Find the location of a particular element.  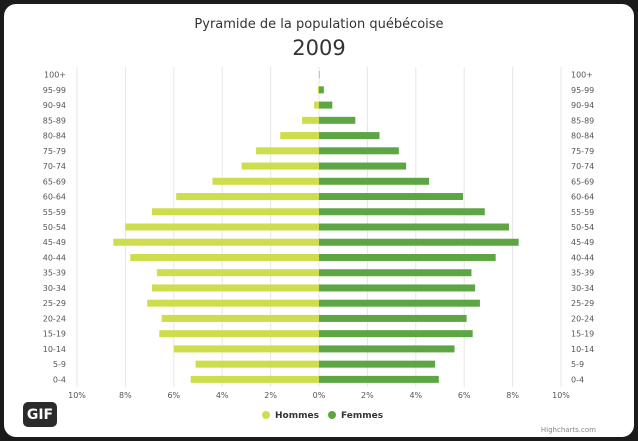

y-tick-left: 40-44 is located at coordinates (54, 257).